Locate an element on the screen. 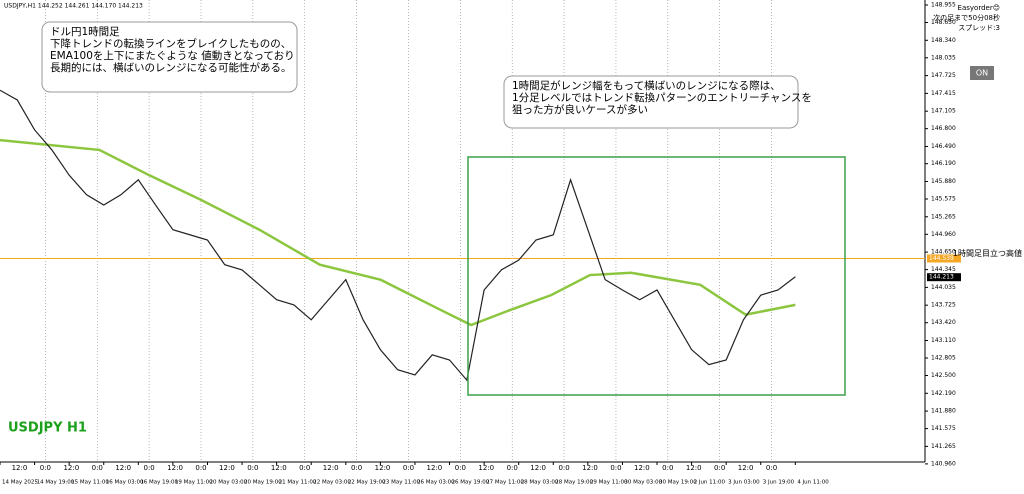  last-price-box is located at coordinates (944, 277).